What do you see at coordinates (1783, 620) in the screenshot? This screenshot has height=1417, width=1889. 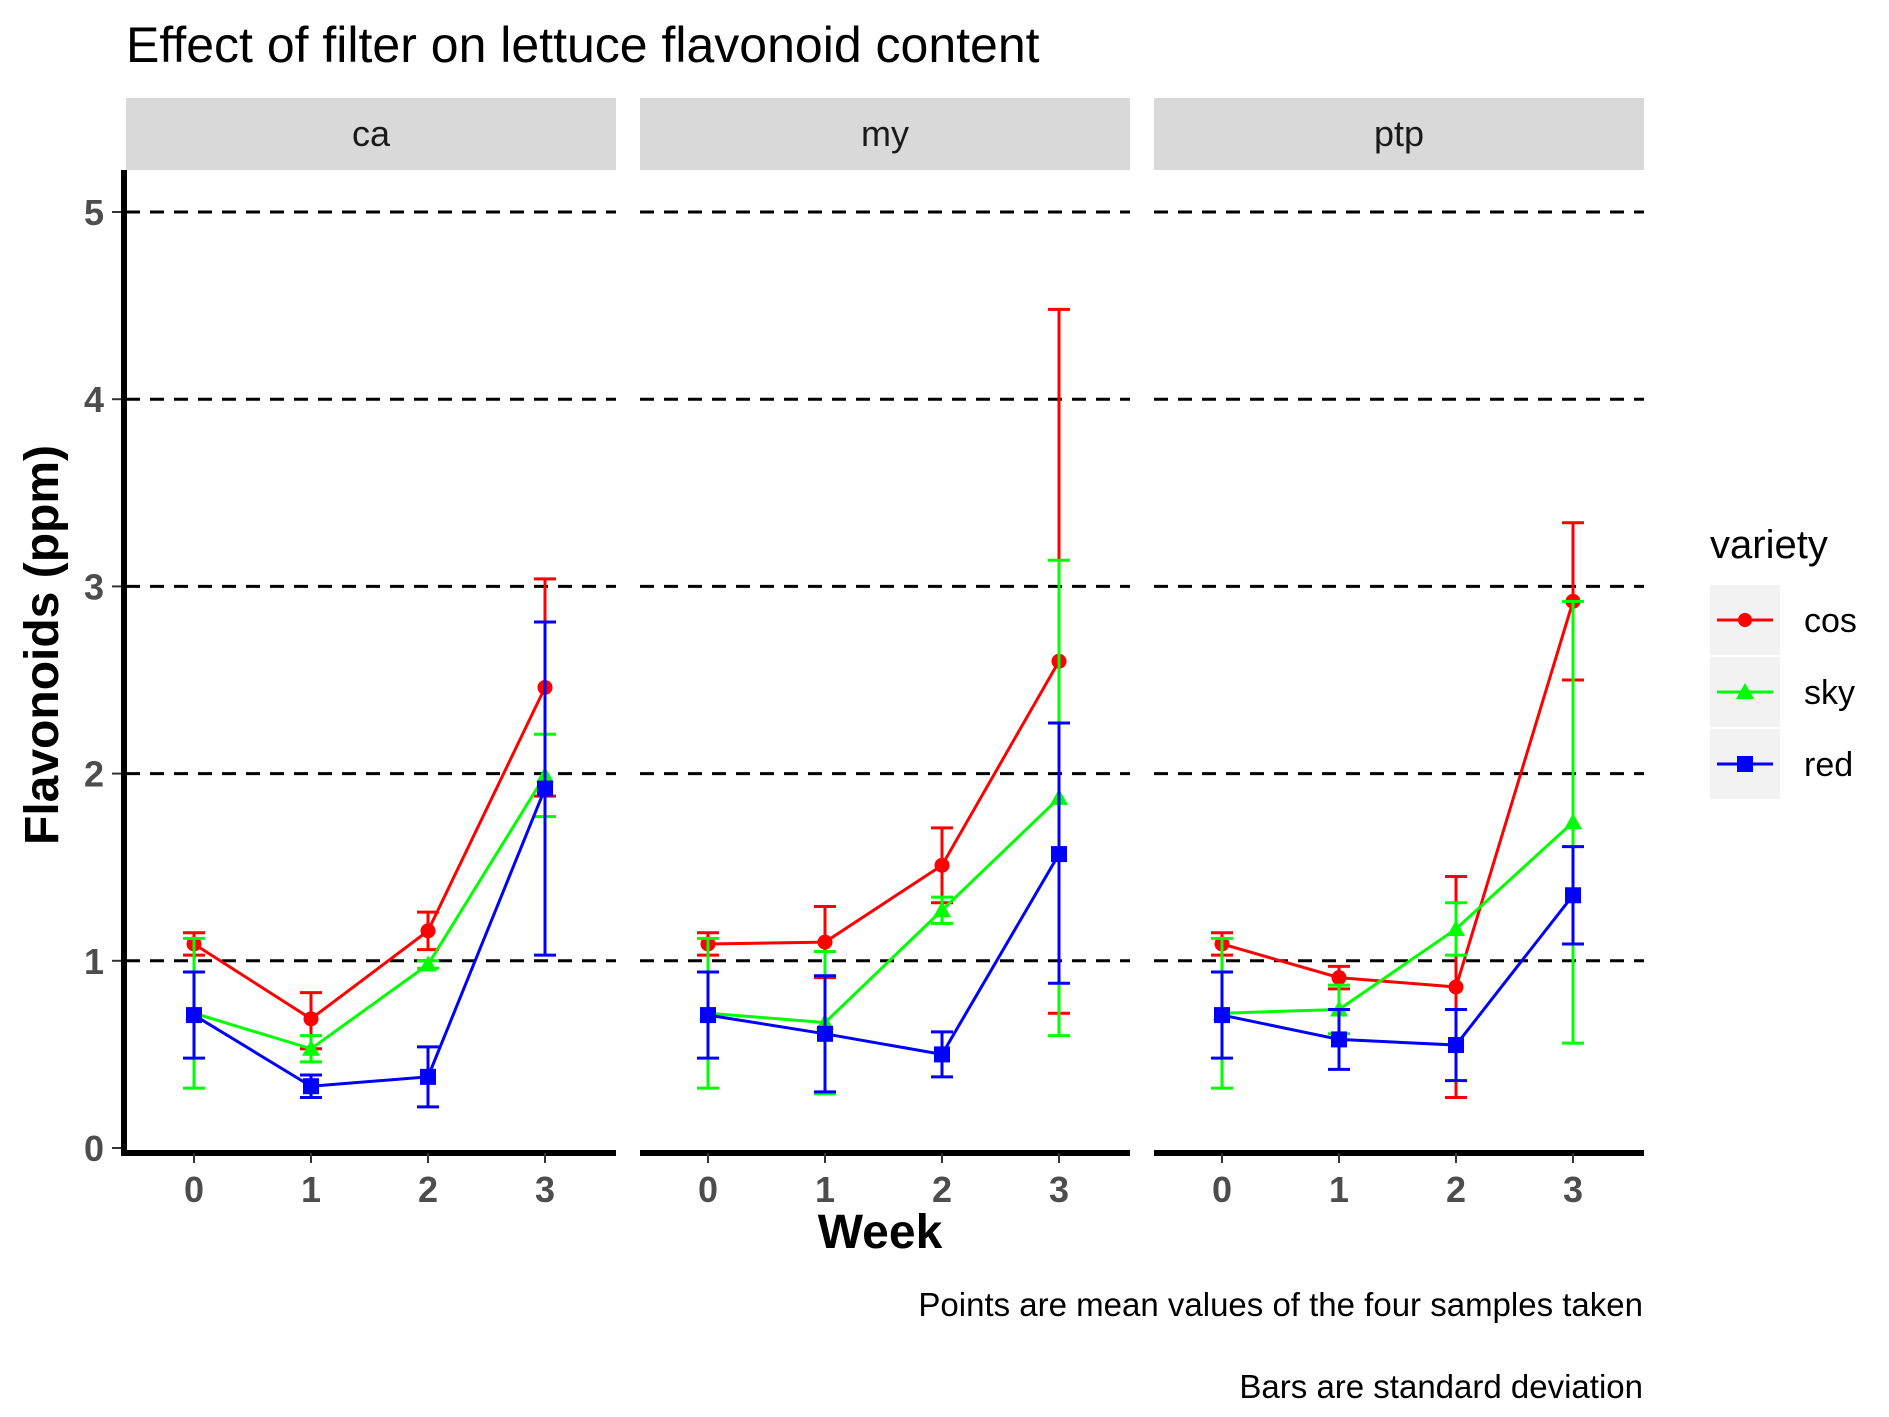 I see `legend-entry-cos: cos` at bounding box center [1783, 620].